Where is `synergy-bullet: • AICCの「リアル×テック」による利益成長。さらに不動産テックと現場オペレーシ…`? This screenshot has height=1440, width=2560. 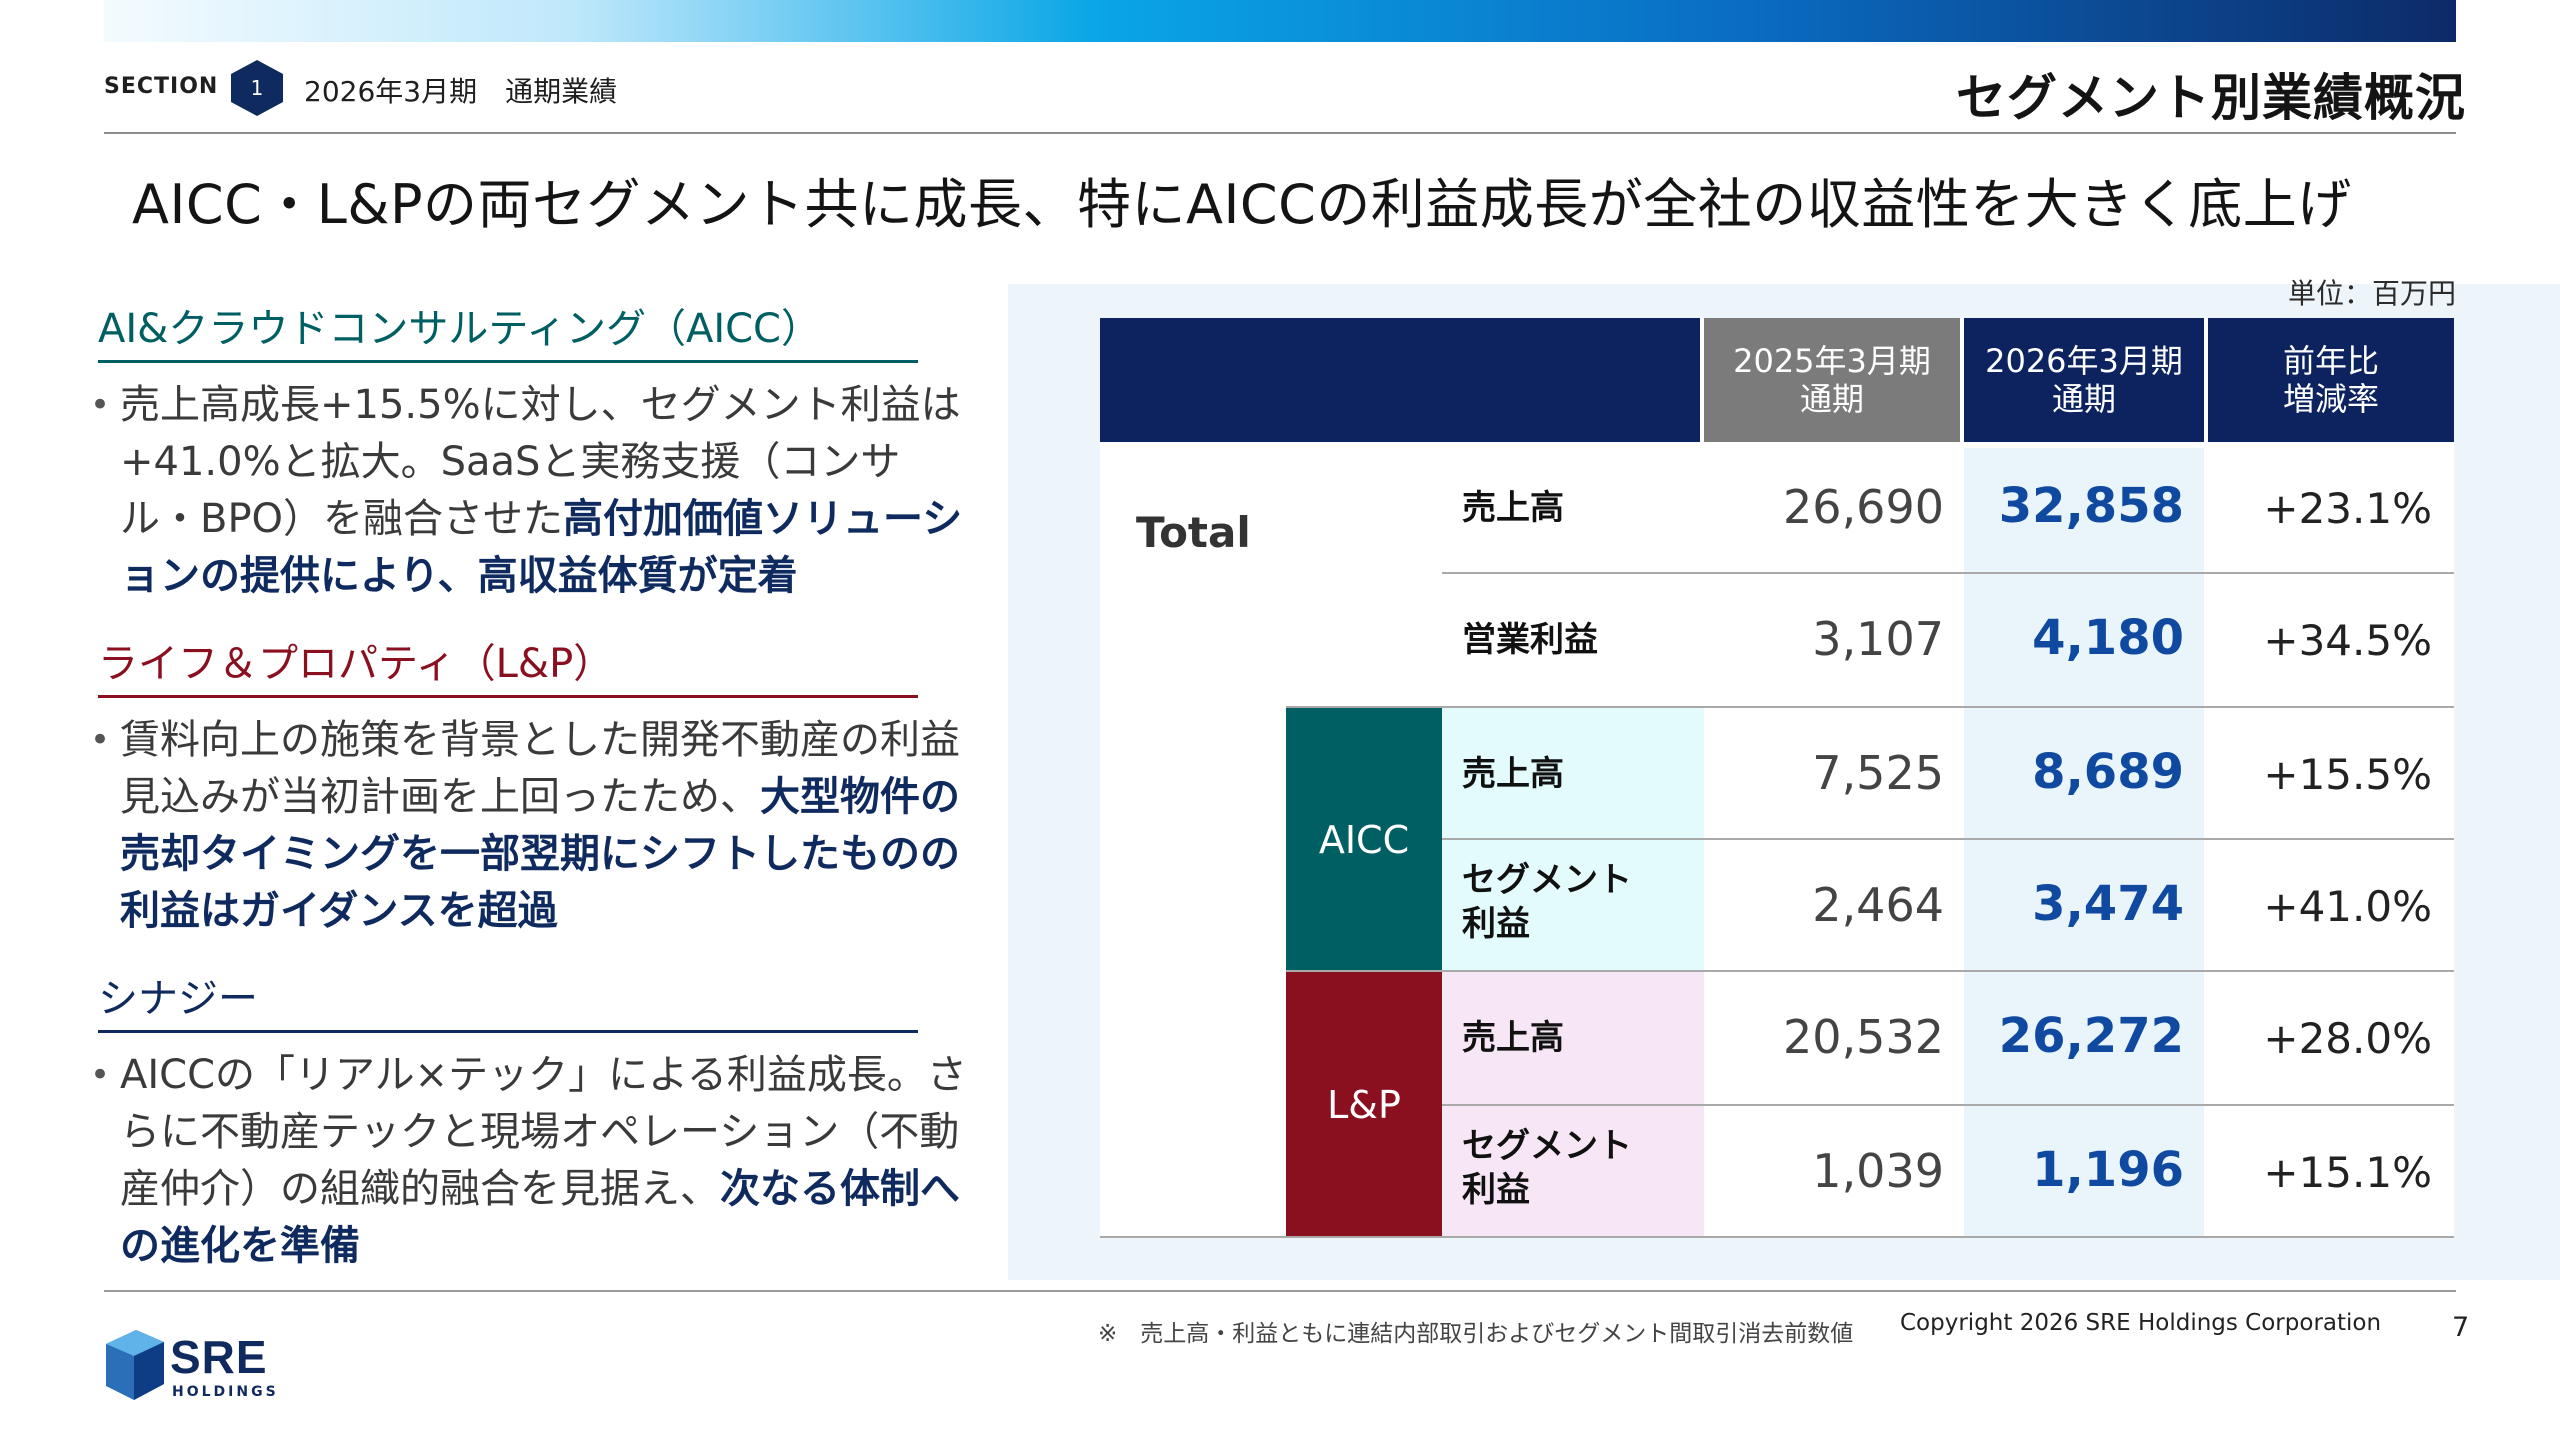
synergy-bullet: • AICCの「リアル×テック」による利益成長。さらに不動産テックと現場オペレーシ… is located at coordinates (535, 1161).